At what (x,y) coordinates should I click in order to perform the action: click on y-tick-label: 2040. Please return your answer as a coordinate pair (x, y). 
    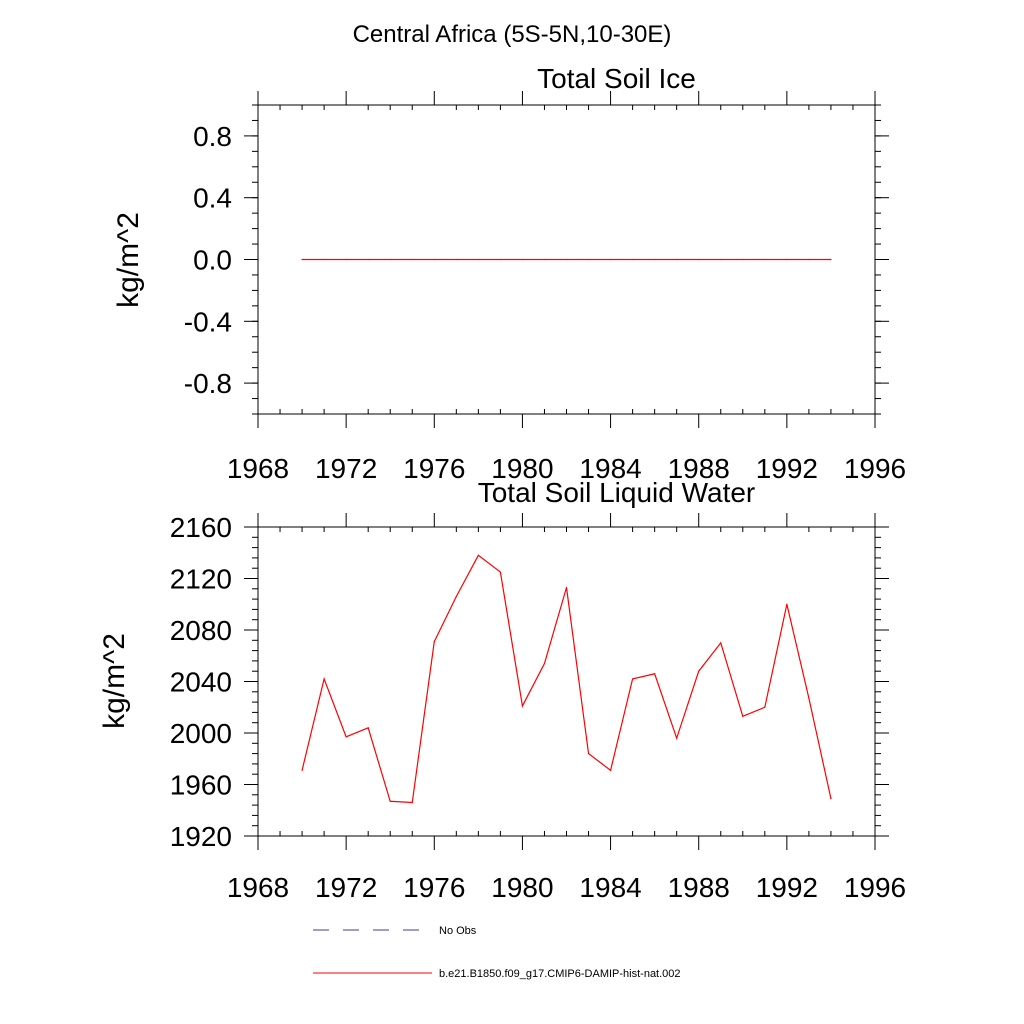
    Looking at the image, I should click on (201, 682).